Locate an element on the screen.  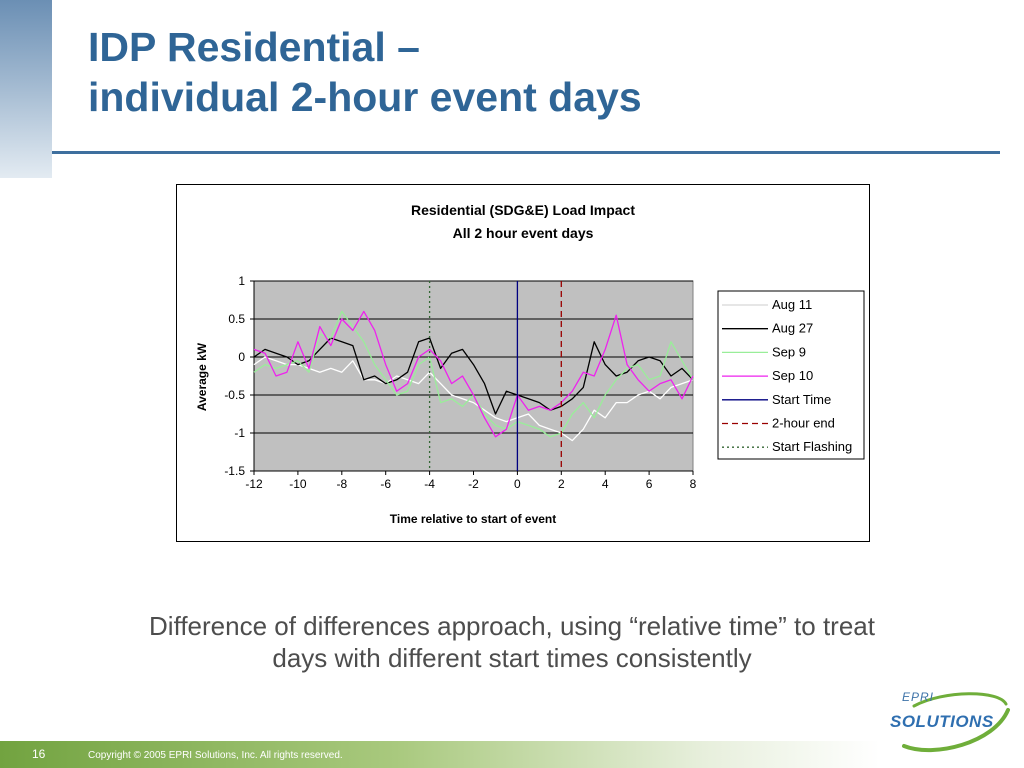
x-tick-label: -6 is located at coordinates (385, 484).